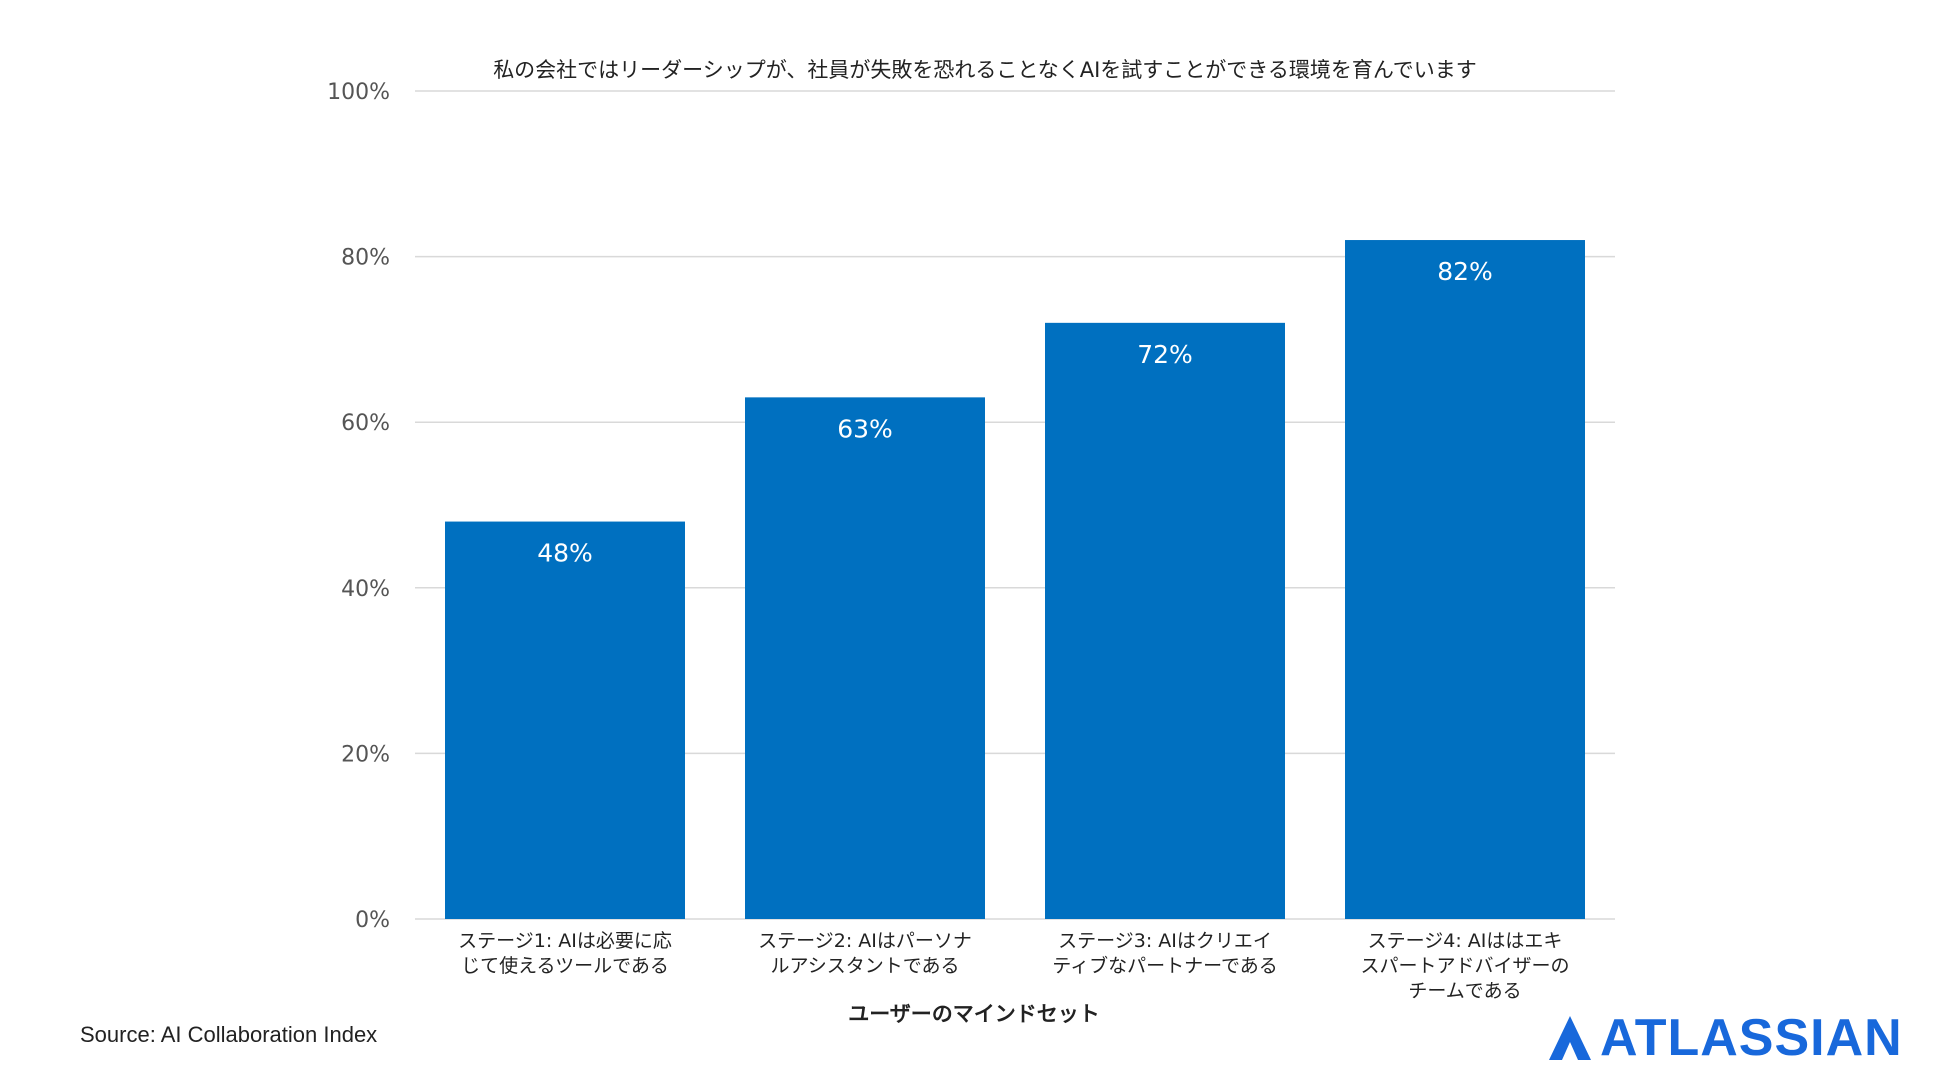 The height and width of the screenshot is (1082, 1950). What do you see at coordinates (365, 423) in the screenshot?
I see `y-tick-label: 60%` at bounding box center [365, 423].